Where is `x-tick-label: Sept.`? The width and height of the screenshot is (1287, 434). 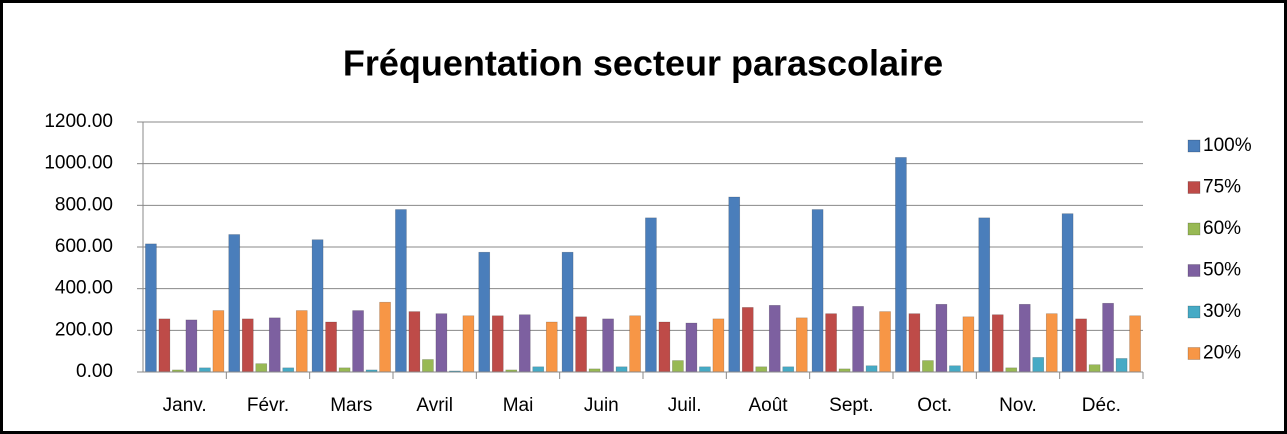 x-tick-label: Sept. is located at coordinates (851, 405).